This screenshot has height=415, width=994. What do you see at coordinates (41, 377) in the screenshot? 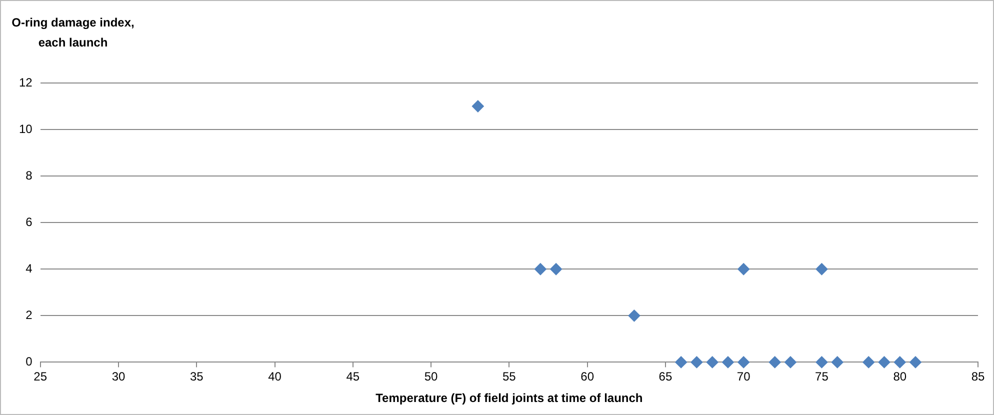
I see `x-tick-label: 25` at bounding box center [41, 377].